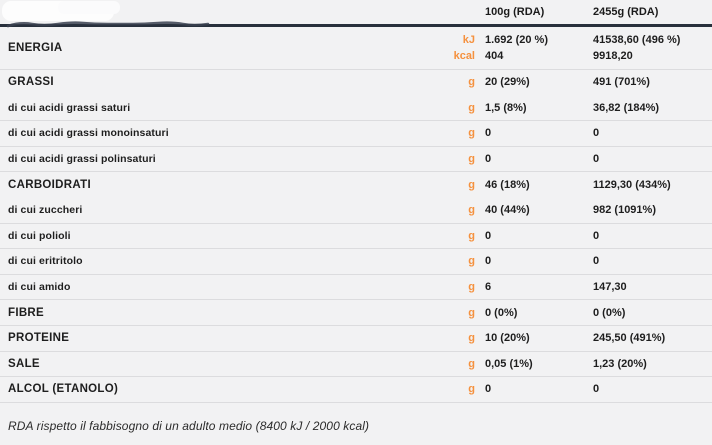 This screenshot has height=445, width=712. What do you see at coordinates (632, 184) in the screenshot?
I see `value-per-reference: 1129,30 (434%)` at bounding box center [632, 184].